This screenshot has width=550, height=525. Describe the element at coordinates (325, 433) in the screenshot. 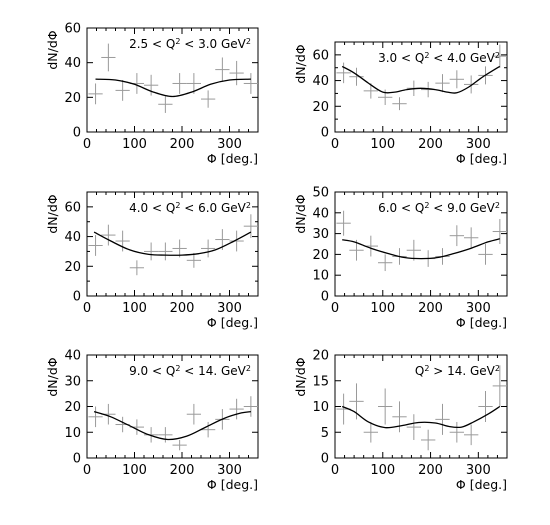

I see `y-tick-label: 5` at that location.